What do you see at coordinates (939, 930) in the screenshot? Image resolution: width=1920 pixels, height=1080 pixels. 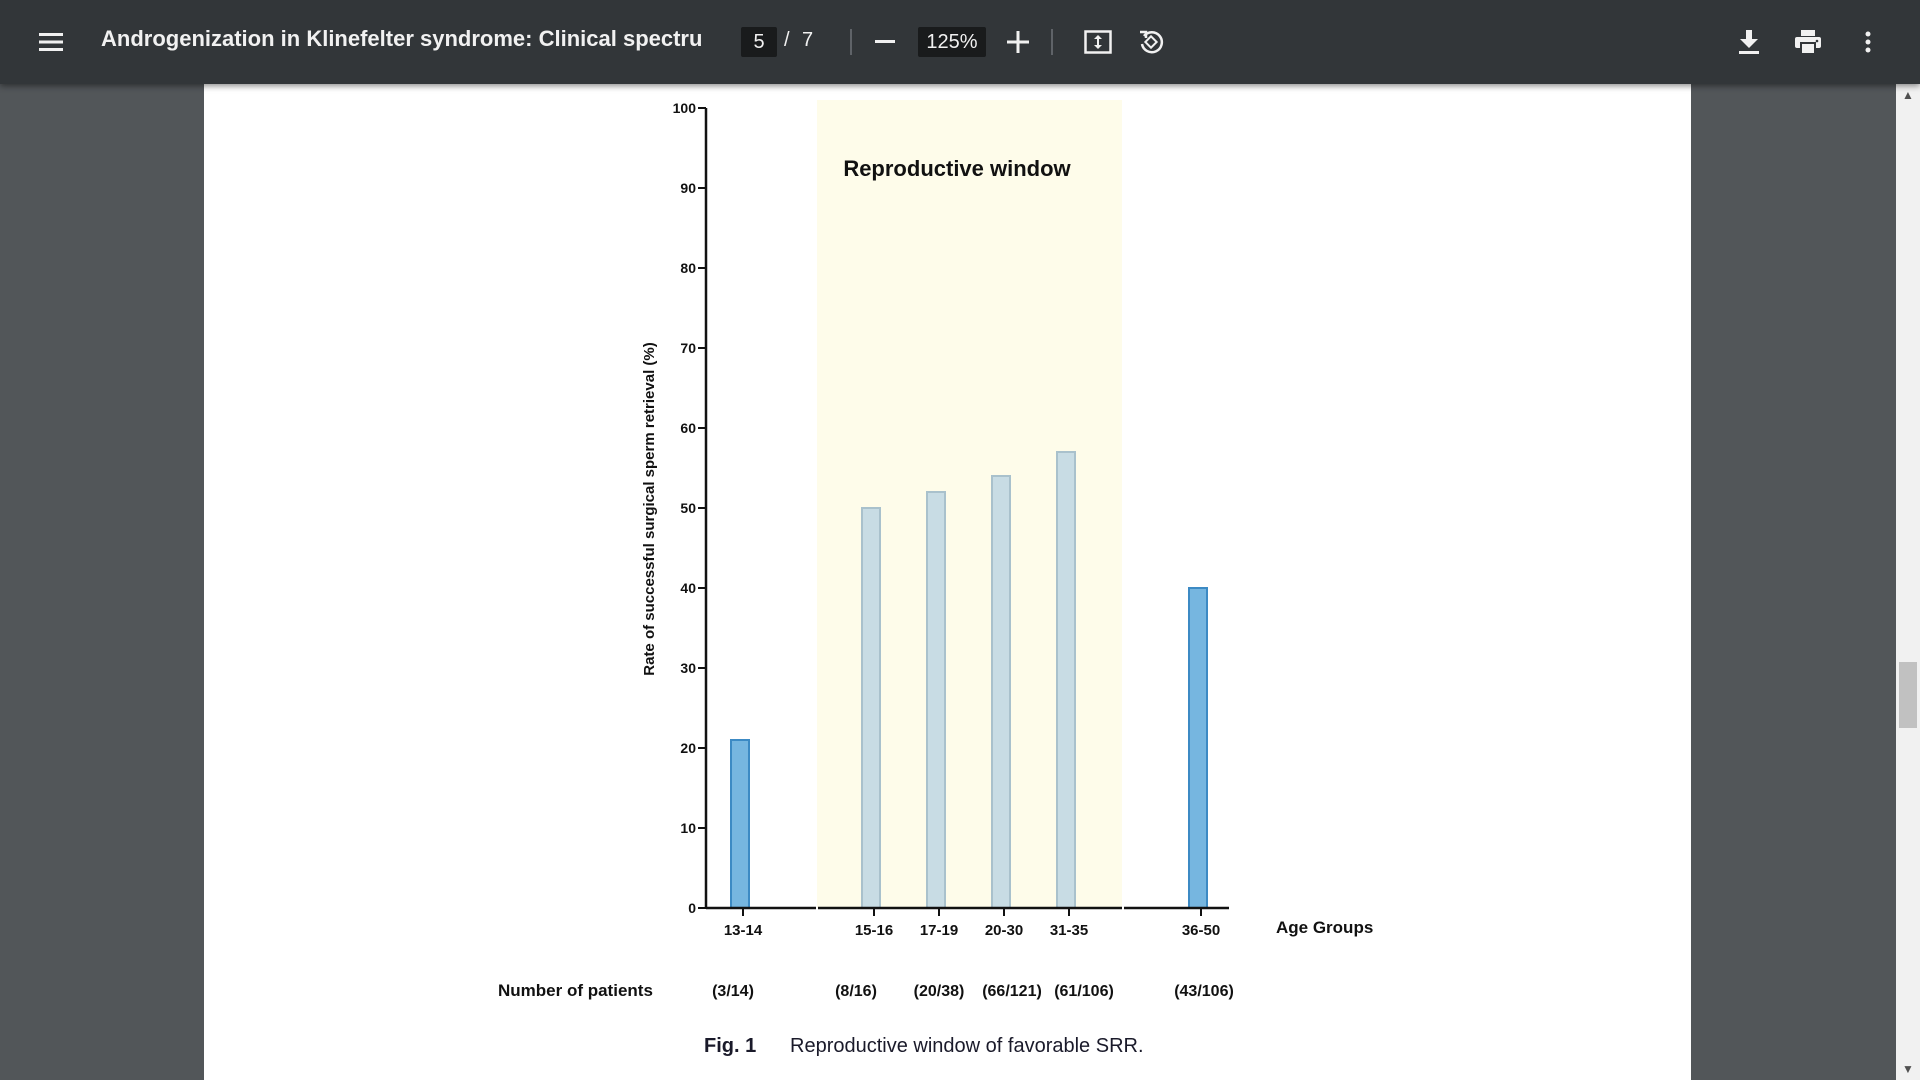 I see `x-tick-label: 17-19` at bounding box center [939, 930].